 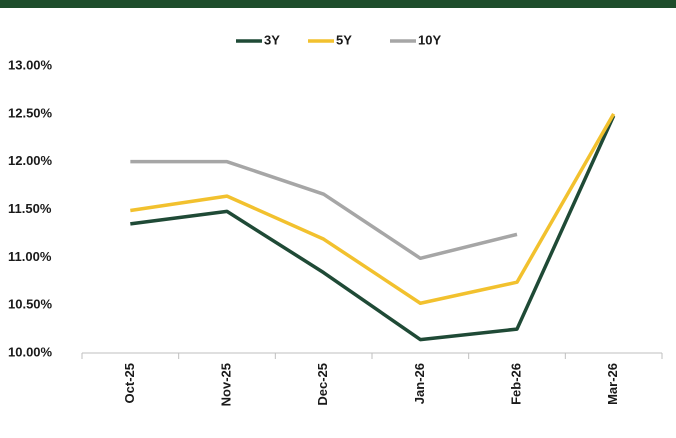 What do you see at coordinates (344, 39) in the screenshot?
I see `legend-label: 5Y` at bounding box center [344, 39].